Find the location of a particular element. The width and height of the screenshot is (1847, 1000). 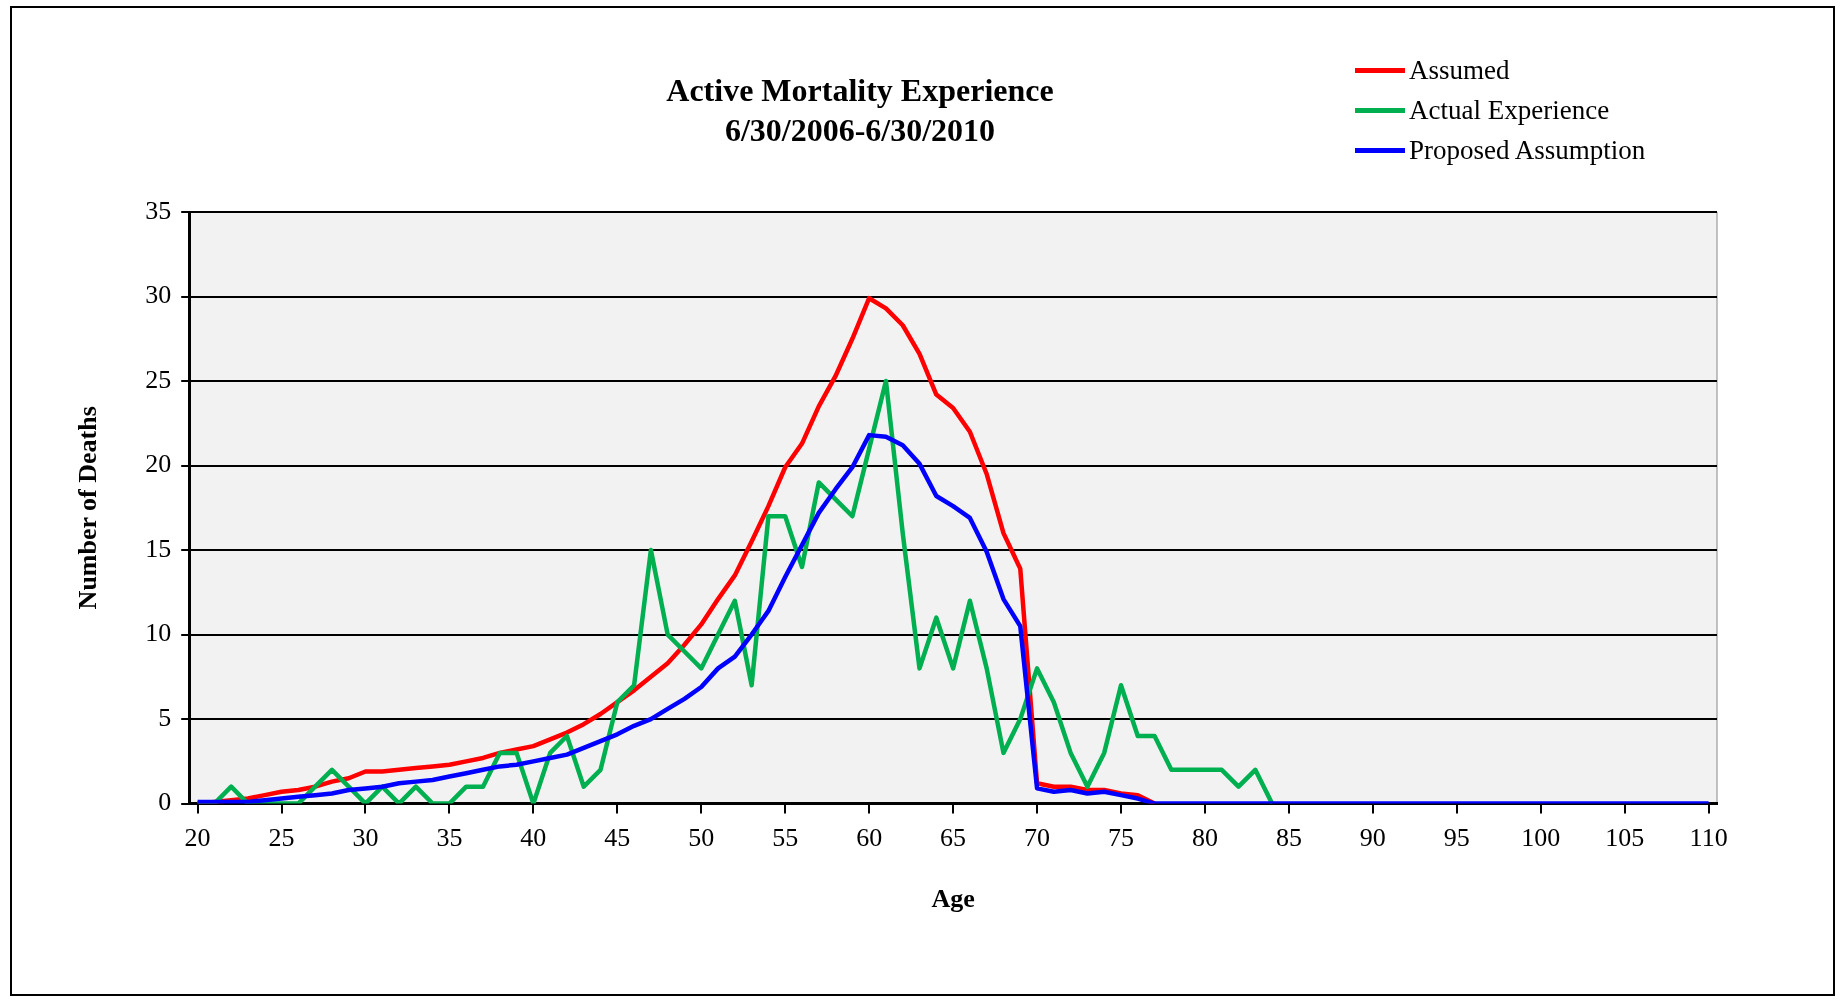

x-tick-label: 75 is located at coordinates (1120, 838).